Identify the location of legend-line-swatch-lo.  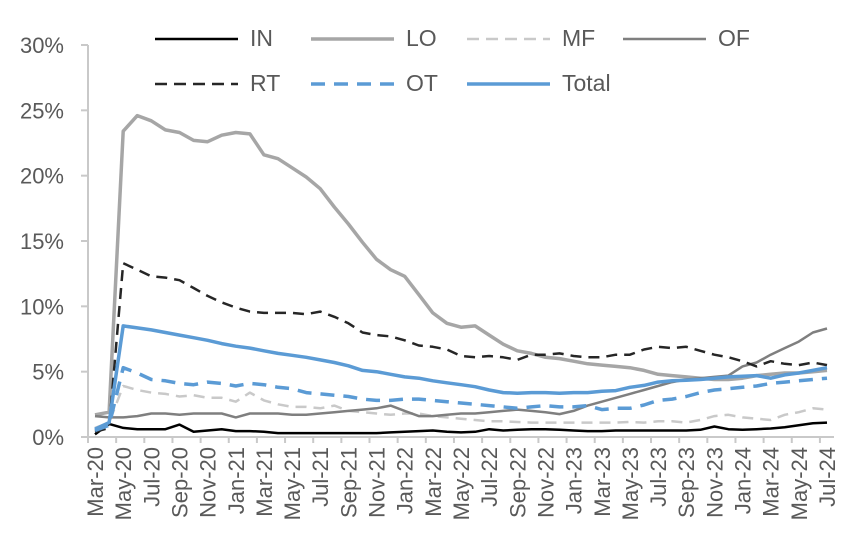
(352, 38).